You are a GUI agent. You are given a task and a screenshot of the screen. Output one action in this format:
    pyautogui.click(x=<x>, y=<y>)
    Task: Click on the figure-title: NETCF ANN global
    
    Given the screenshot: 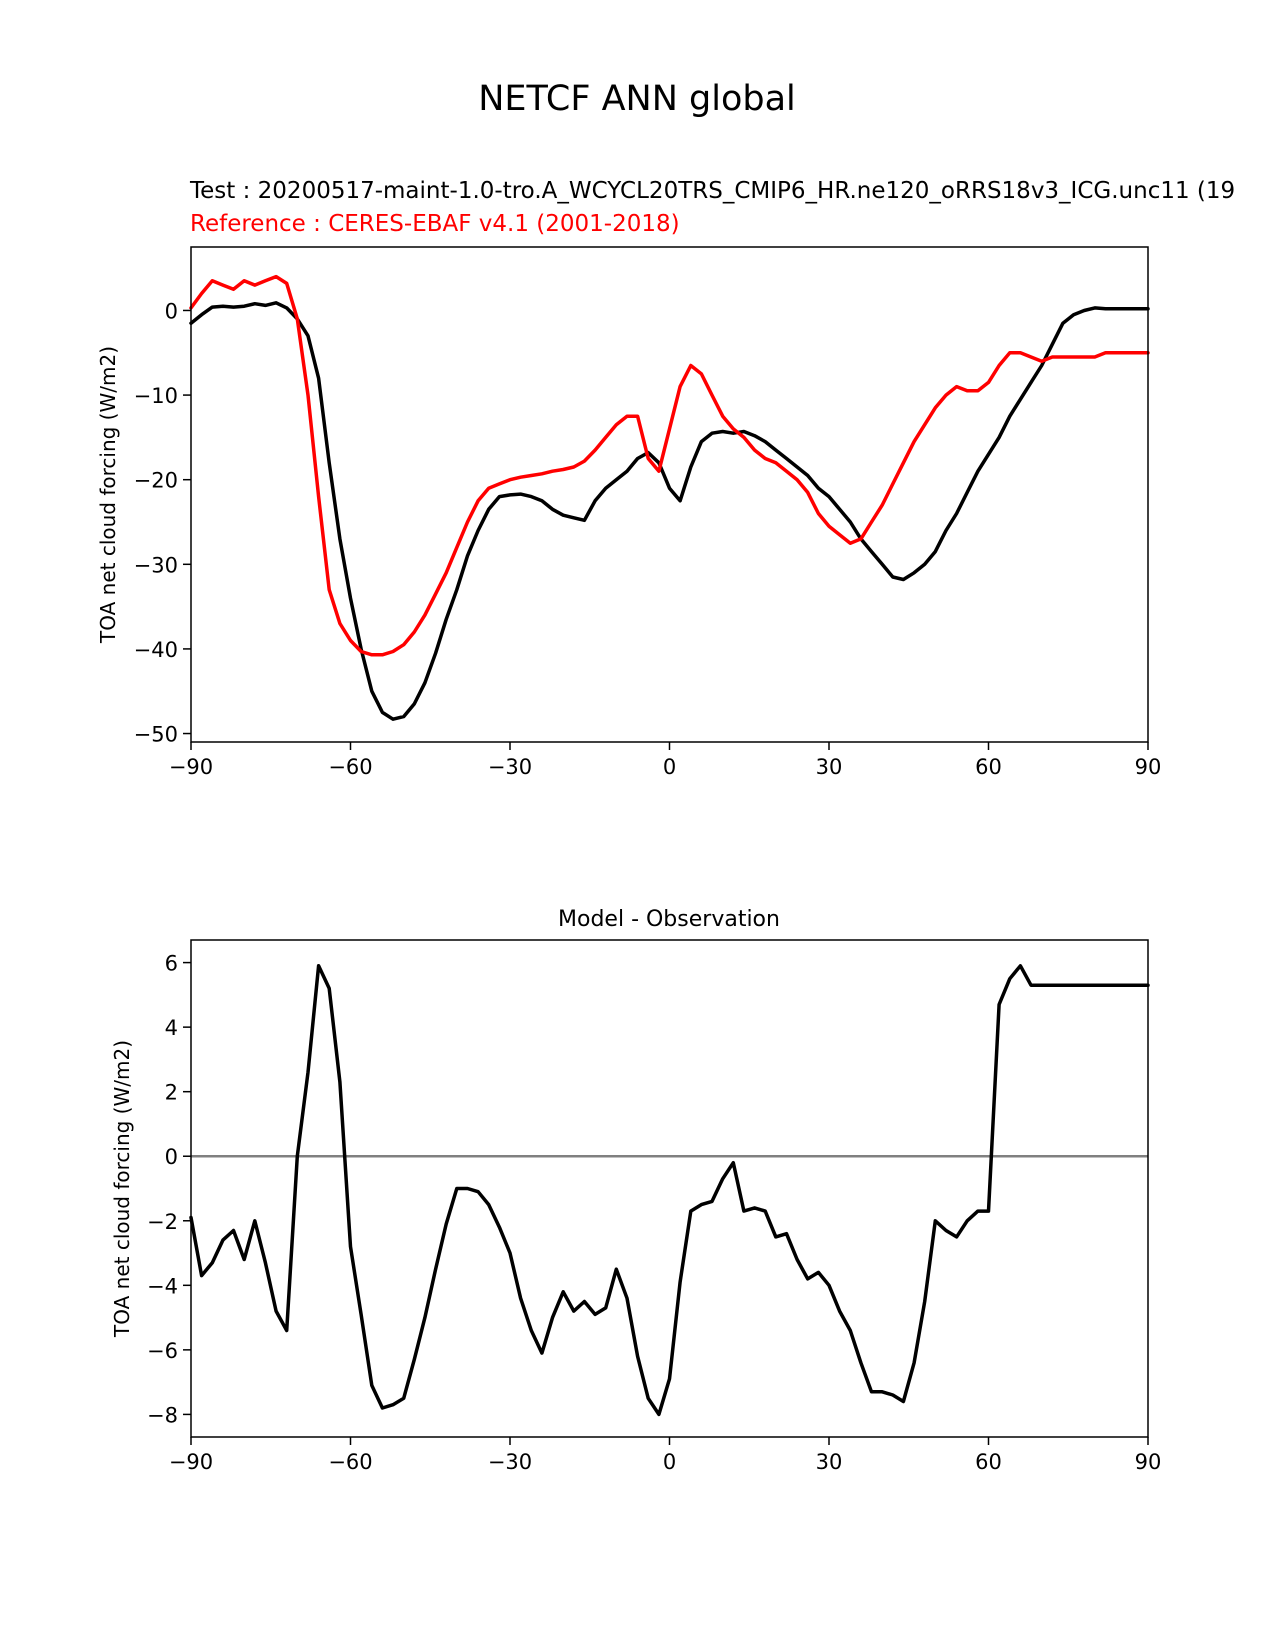 What is the action you would take?
    pyautogui.click(x=637, y=99)
    